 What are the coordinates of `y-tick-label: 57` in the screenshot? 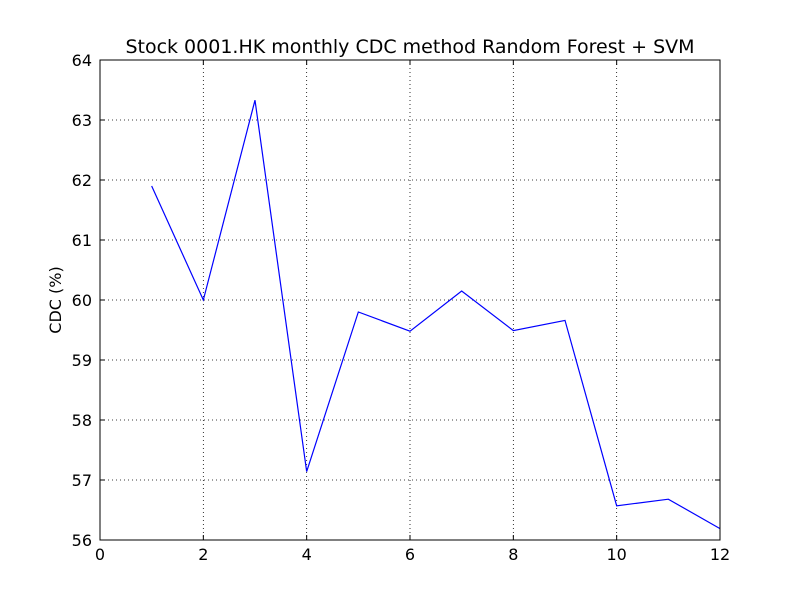 It's located at (82, 480).